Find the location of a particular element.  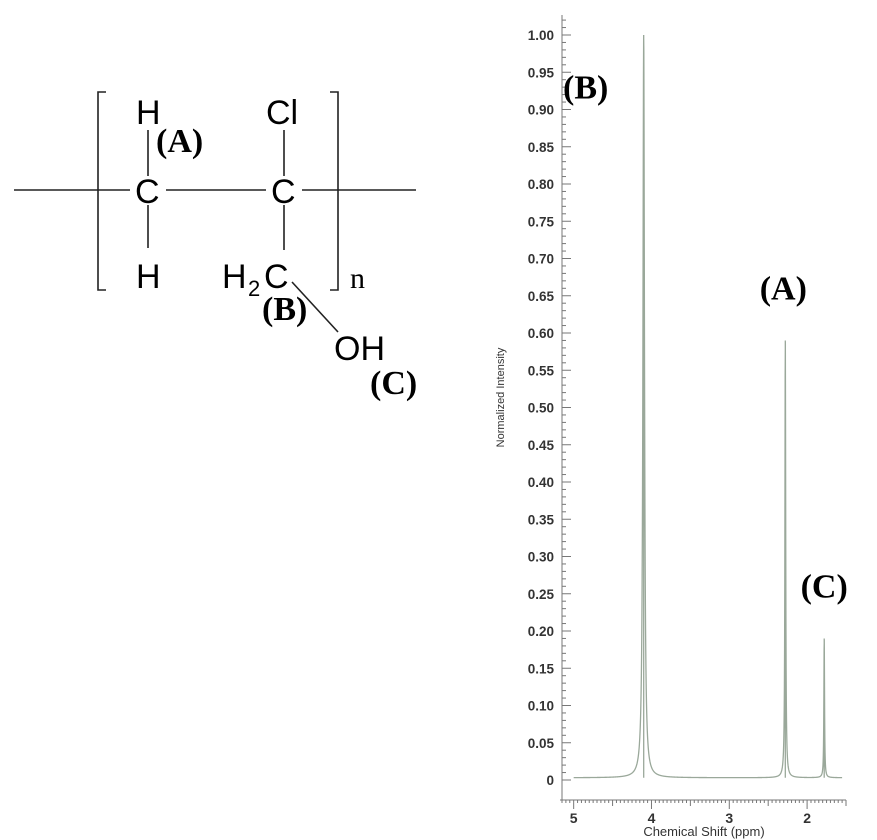

y-axis-label: Normalized Intensity is located at coordinates (501, 397).